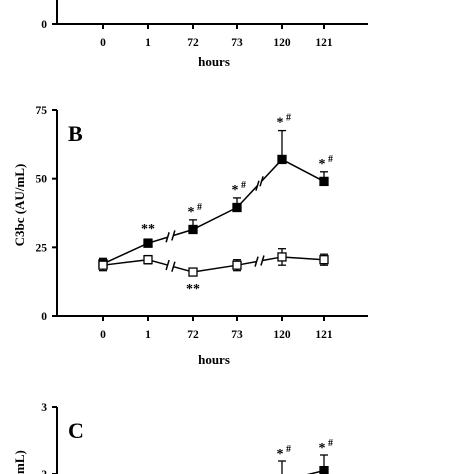  Describe the element at coordinates (19, 205) in the screenshot. I see `panel-b-y-label: C3bc (AU/mL)` at that location.